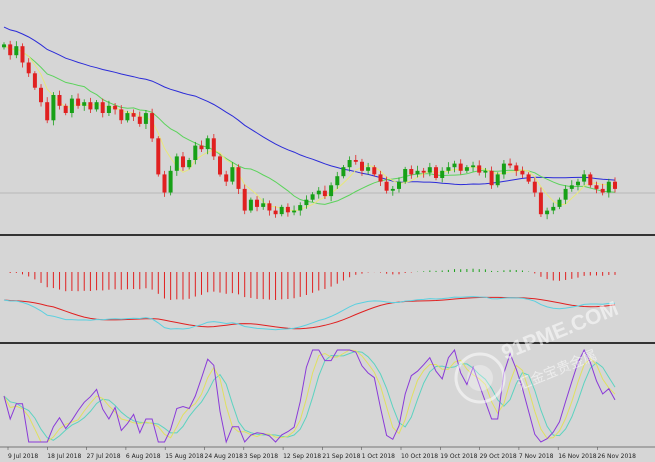 The height and width of the screenshot is (462, 655). I want to click on x-tick-label: 29 Oct 2018, so click(498, 456).